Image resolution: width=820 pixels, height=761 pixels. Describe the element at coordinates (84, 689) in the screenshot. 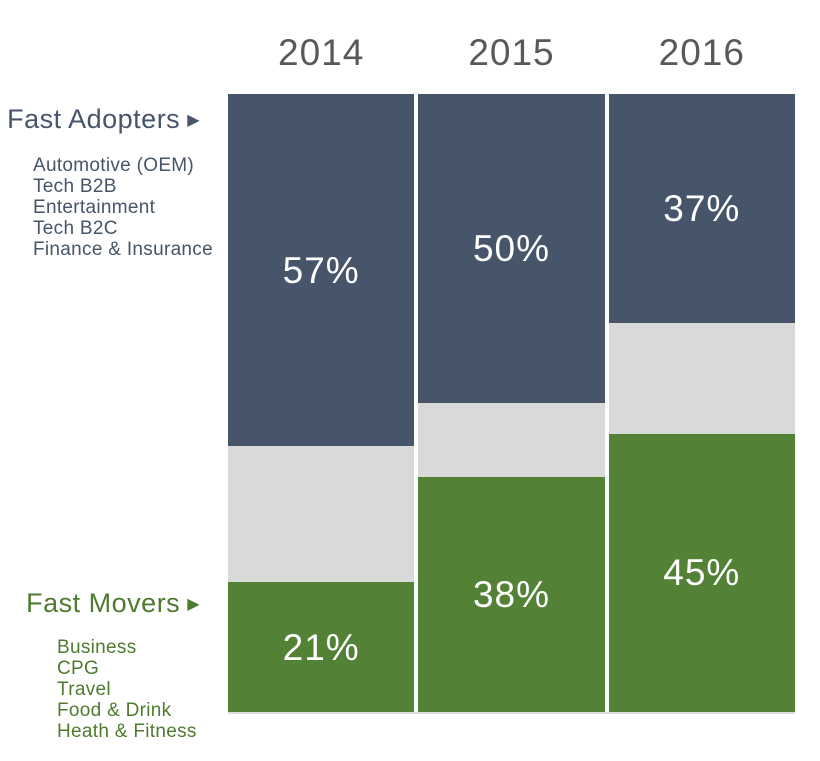

I see `movers-list-item-2: Travel` at that location.